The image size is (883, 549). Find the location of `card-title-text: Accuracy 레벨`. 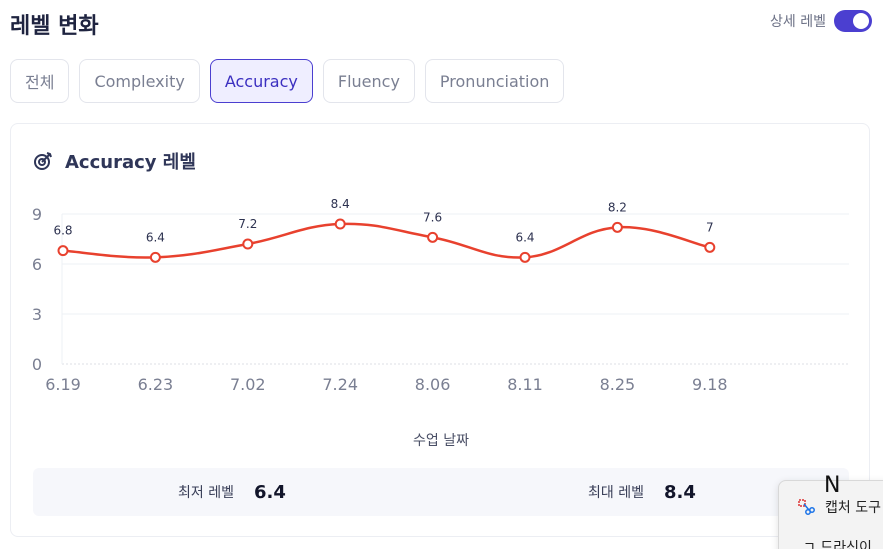

card-title-text: Accuracy 레벨 is located at coordinates (130, 162).